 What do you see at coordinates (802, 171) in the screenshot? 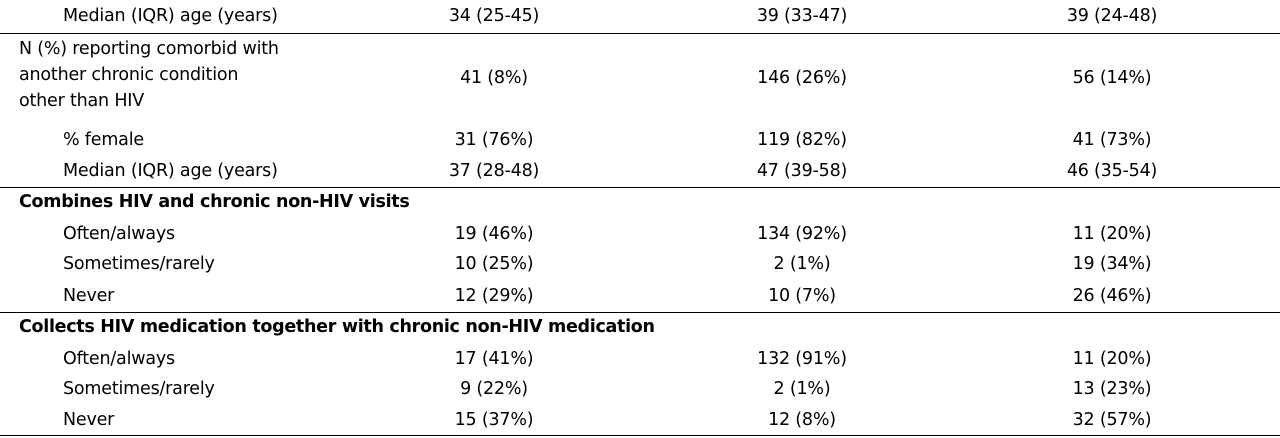
I see `cell-col2: 47 (39-58)` at bounding box center [802, 171].